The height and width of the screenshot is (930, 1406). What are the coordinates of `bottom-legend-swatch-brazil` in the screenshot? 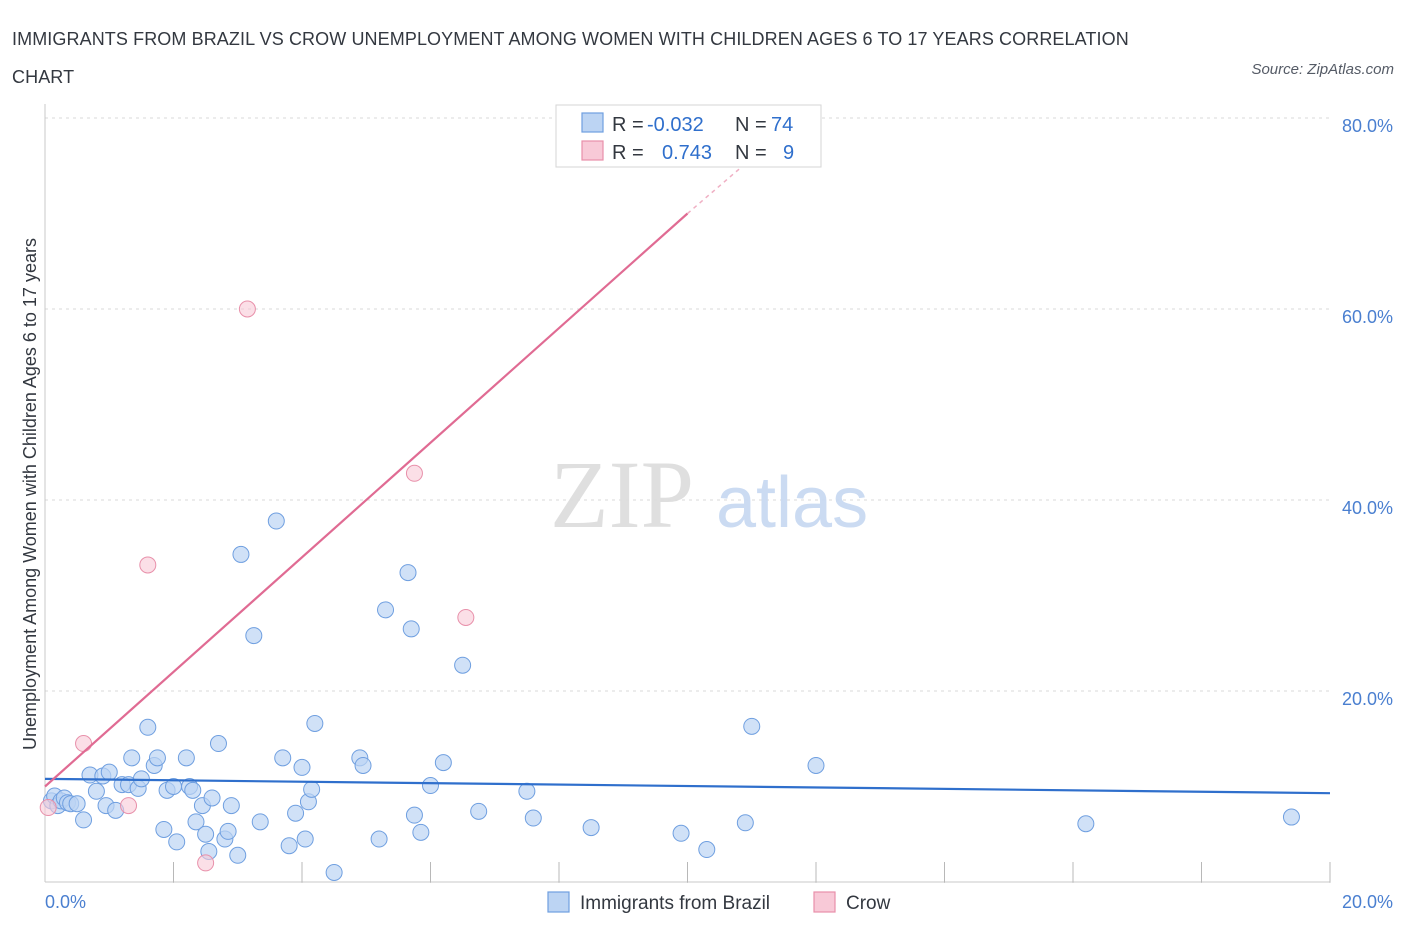 It's located at (558, 902).